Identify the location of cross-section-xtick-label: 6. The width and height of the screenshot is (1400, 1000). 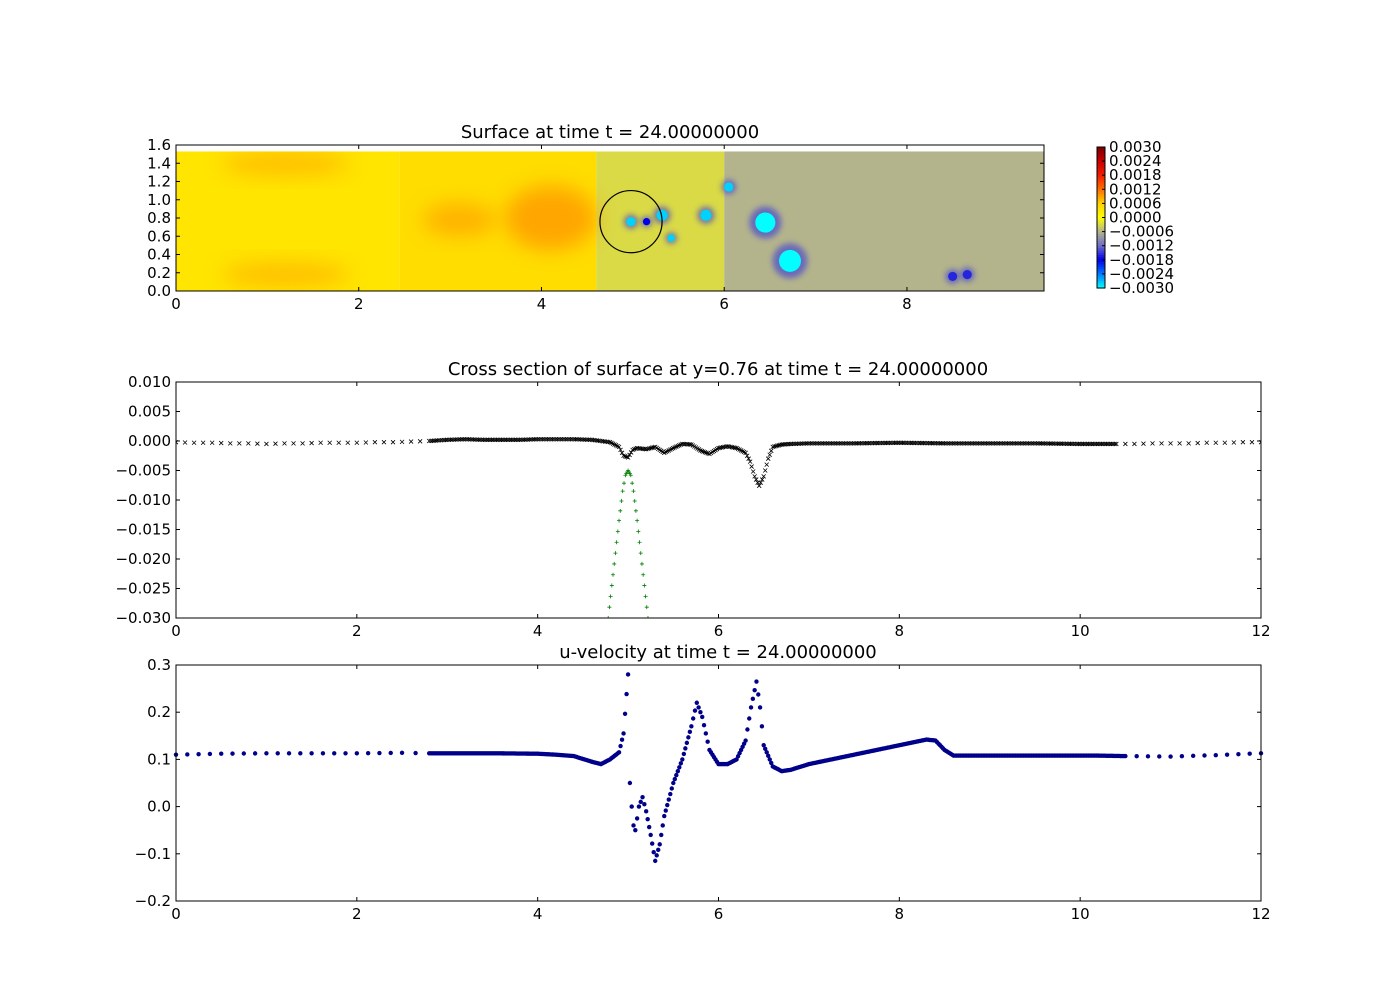
(719, 631).